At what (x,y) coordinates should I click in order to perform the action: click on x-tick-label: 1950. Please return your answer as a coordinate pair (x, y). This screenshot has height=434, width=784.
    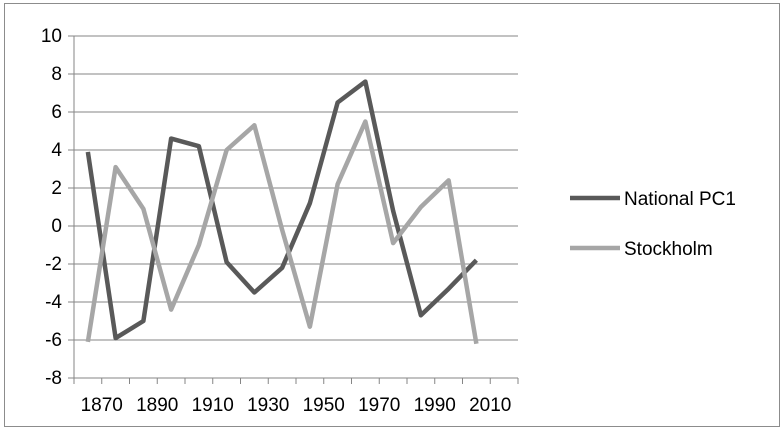
    Looking at the image, I should click on (324, 405).